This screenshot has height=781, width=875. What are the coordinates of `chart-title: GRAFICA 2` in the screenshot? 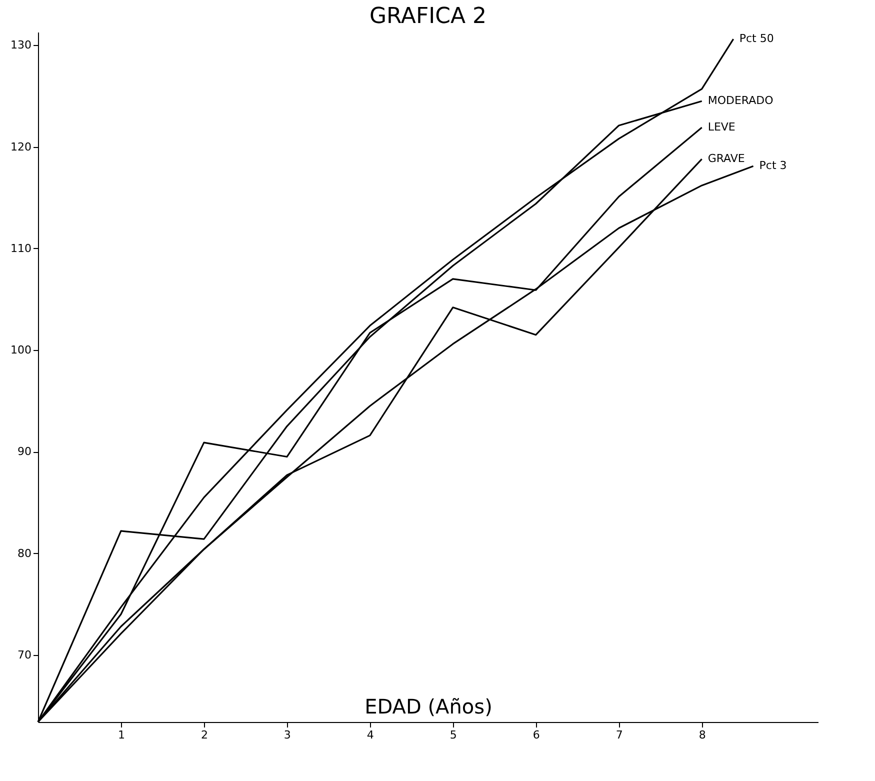 It's located at (428, 16).